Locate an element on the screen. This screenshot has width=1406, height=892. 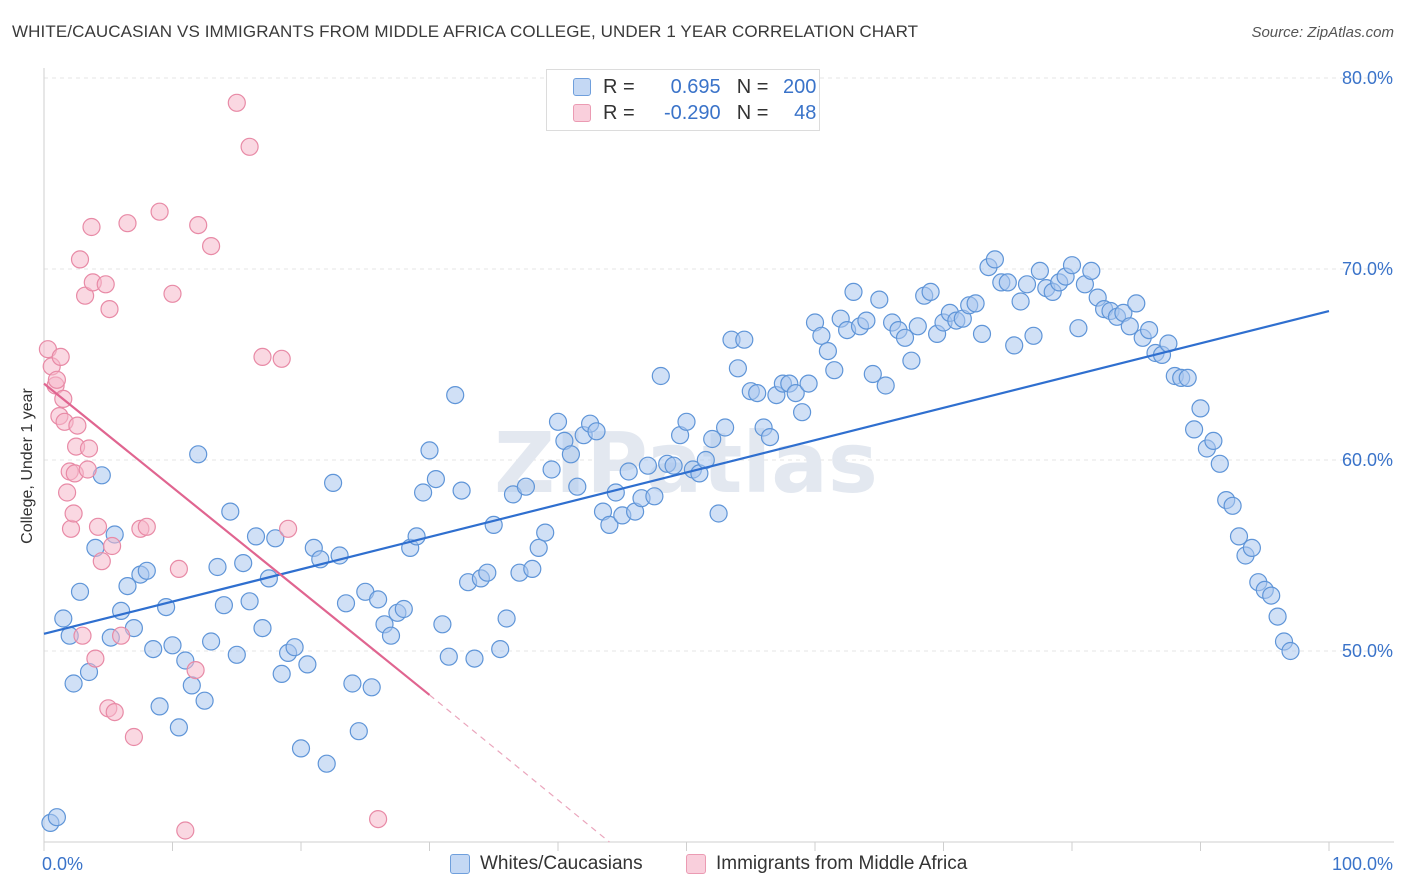
y-tick-label: 60.0% is located at coordinates (1367, 460).